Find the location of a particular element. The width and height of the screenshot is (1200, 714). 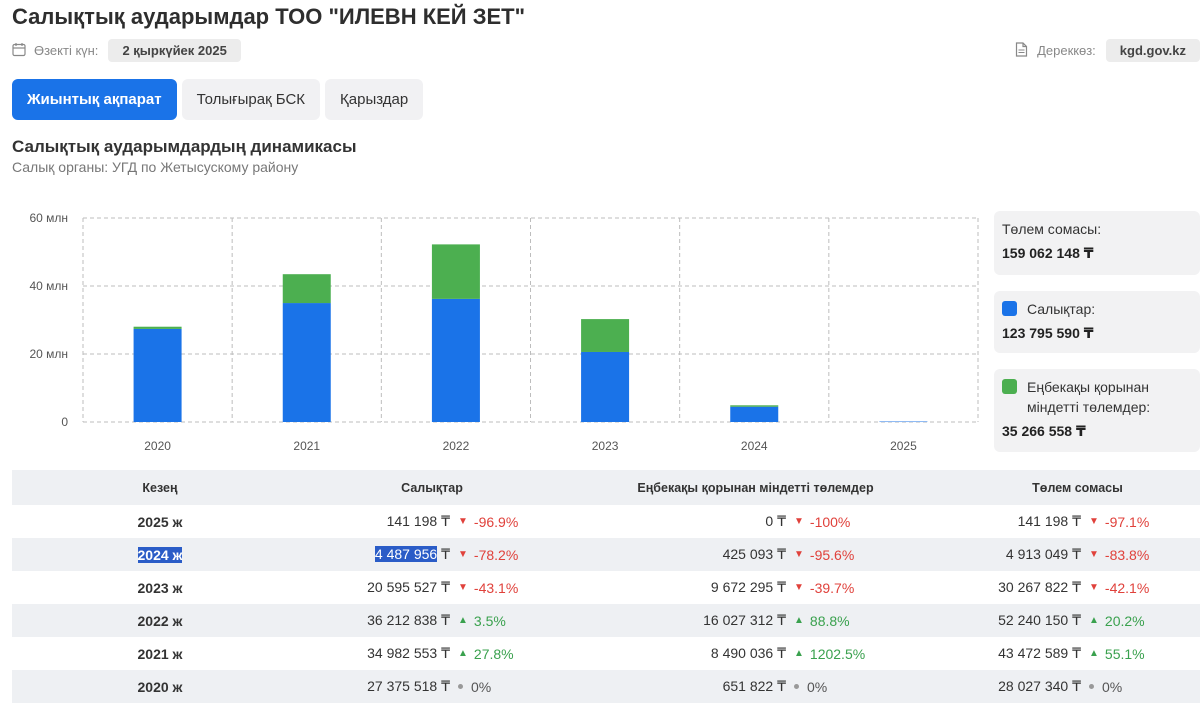

payroll-cell: 651 822 ₸ 0% is located at coordinates (755, 686).